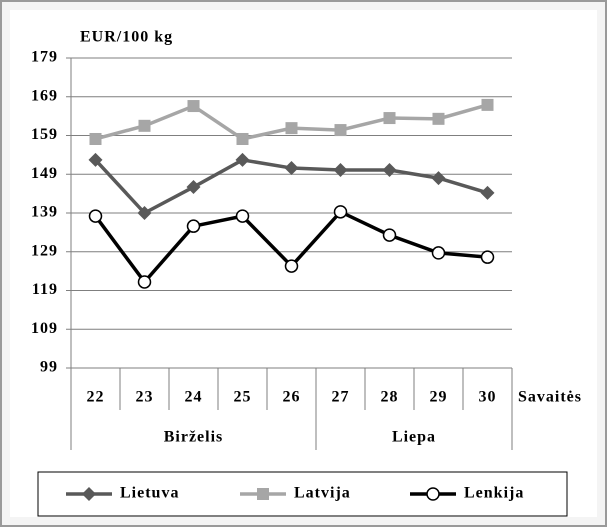 This screenshot has height=527, width=607. I want to click on y-tick-label: 119, so click(45, 289).